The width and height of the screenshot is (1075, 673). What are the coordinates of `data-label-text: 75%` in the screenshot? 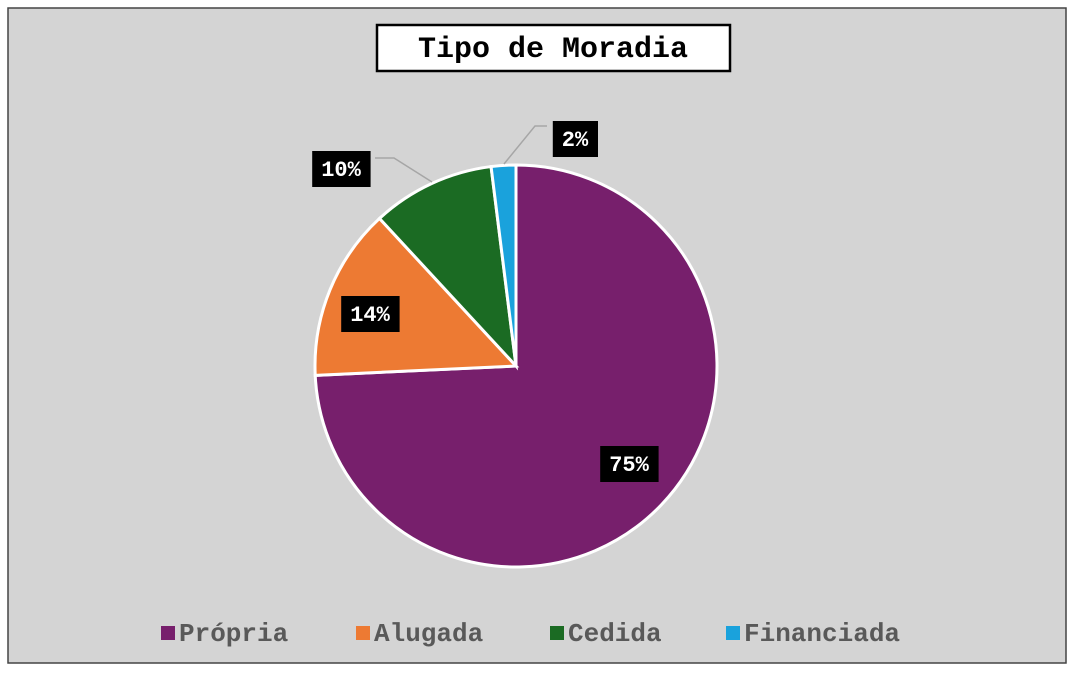 It's located at (629, 465).